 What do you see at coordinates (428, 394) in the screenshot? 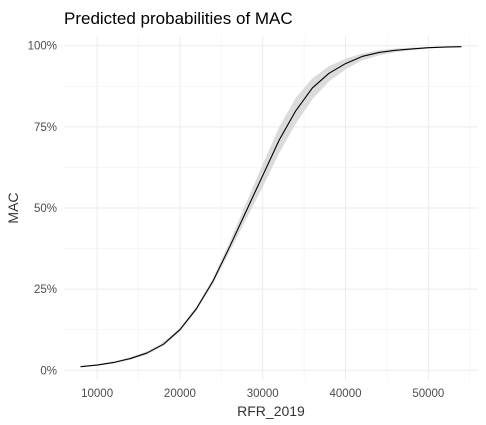
I see `x-tick-label: 50000` at bounding box center [428, 394].